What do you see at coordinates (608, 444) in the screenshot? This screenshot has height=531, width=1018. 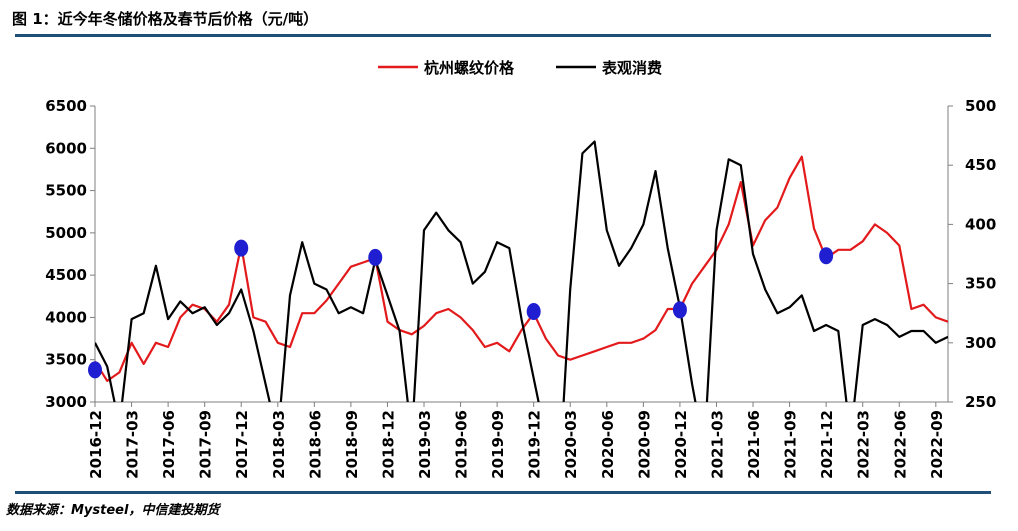 I see `x-tick-label: 2020-06` at bounding box center [608, 444].